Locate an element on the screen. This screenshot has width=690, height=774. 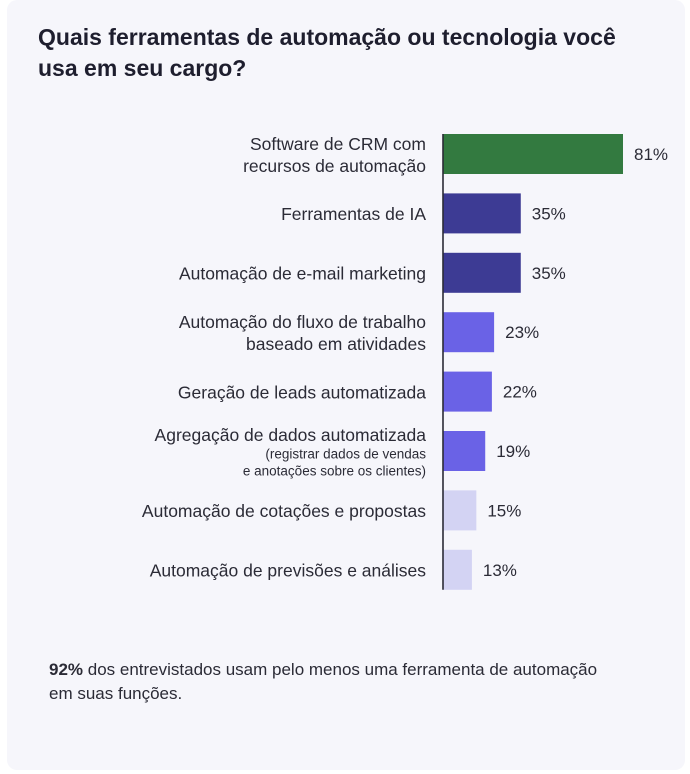
category-note-6: (registrar dados de vendas is located at coordinates (345, 453).